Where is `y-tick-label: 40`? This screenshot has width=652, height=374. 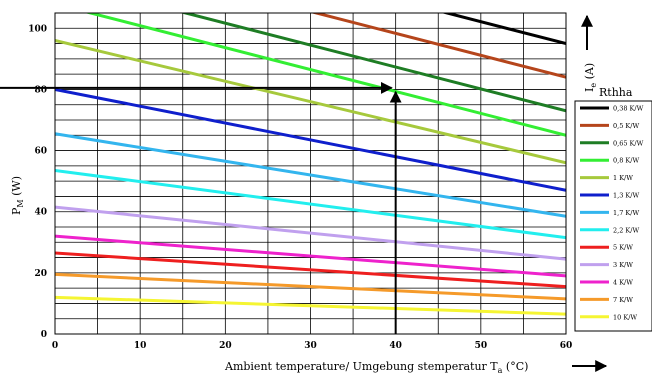 y-tick-label: 40 is located at coordinates (40, 213).